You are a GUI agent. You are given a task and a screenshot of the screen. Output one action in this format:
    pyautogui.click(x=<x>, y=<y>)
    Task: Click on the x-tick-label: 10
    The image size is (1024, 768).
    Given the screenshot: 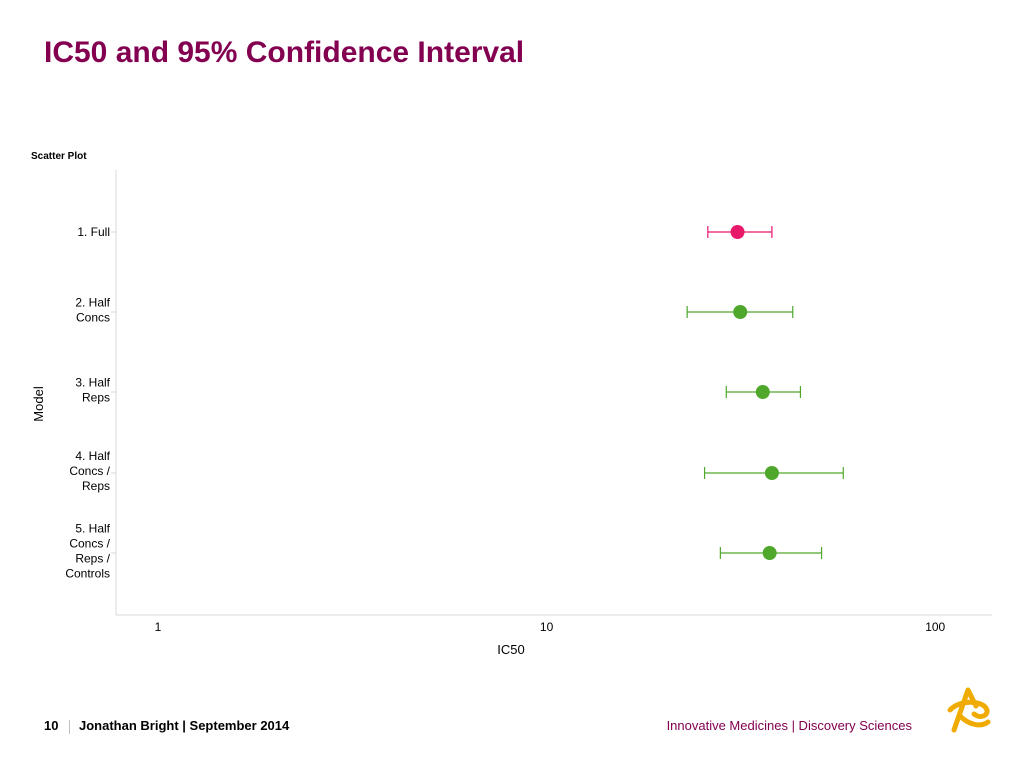 What is the action you would take?
    pyautogui.click(x=547, y=627)
    